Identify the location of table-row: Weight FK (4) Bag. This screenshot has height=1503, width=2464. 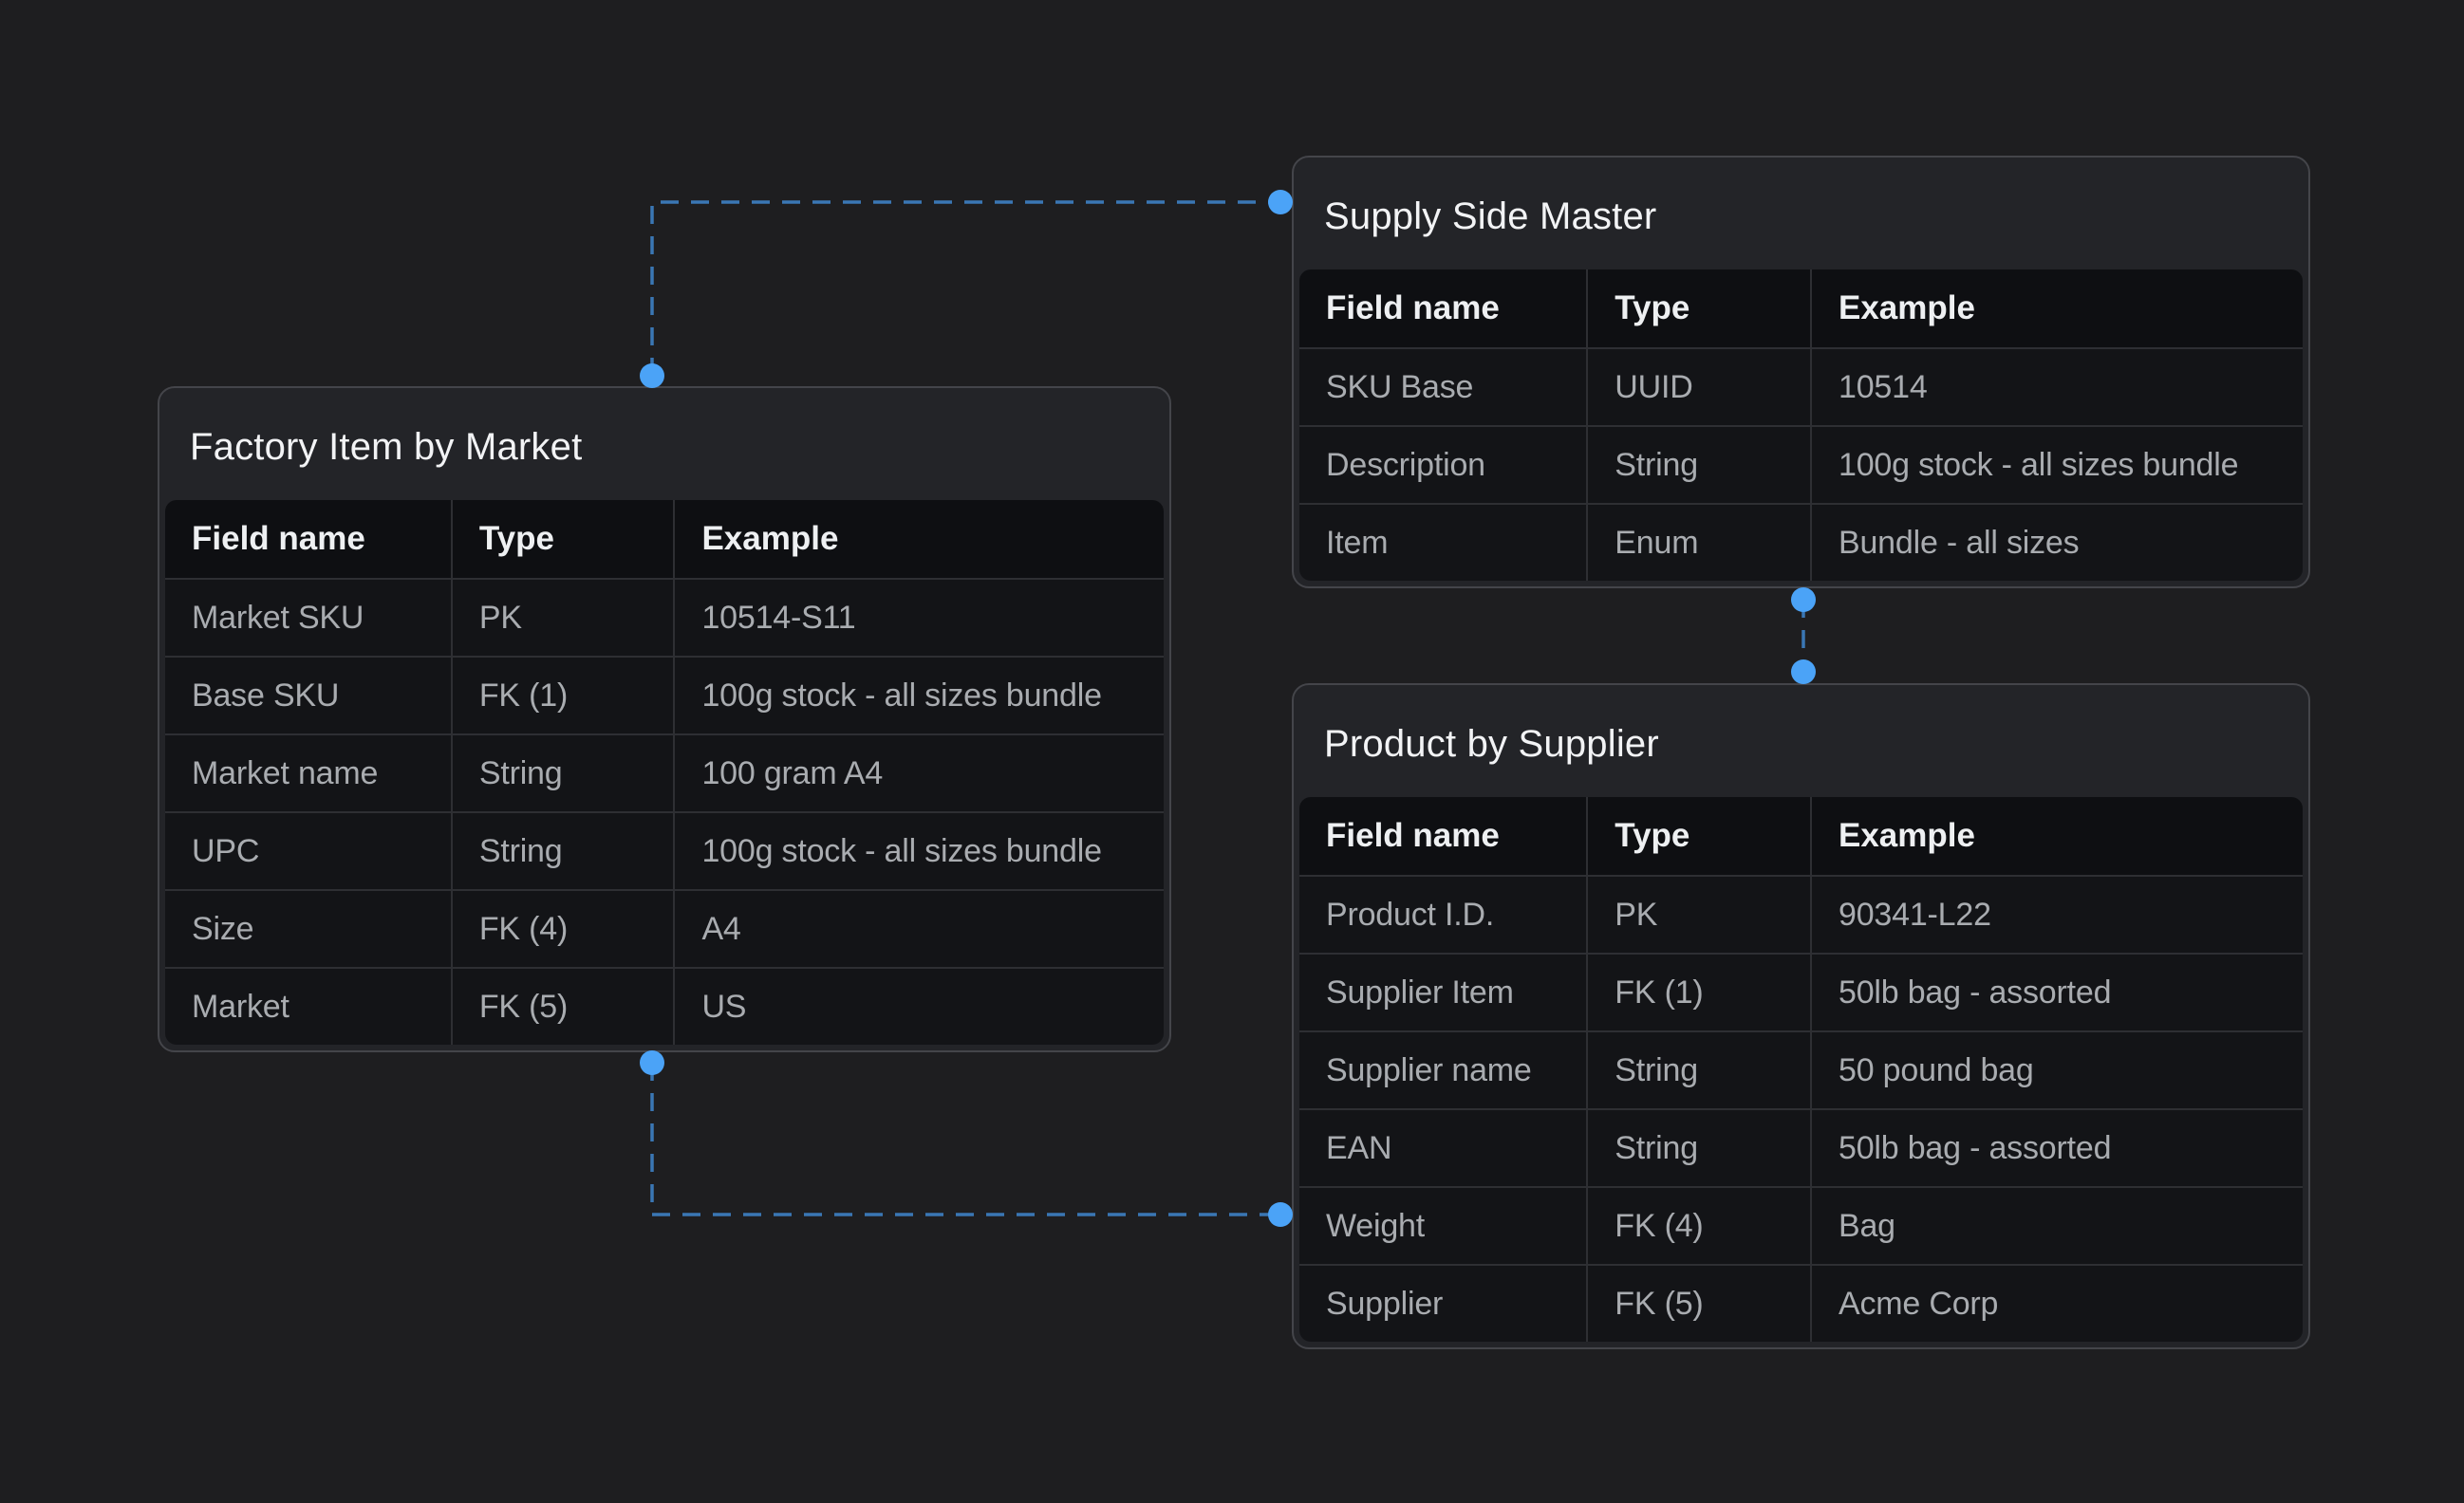
(1801, 1225).